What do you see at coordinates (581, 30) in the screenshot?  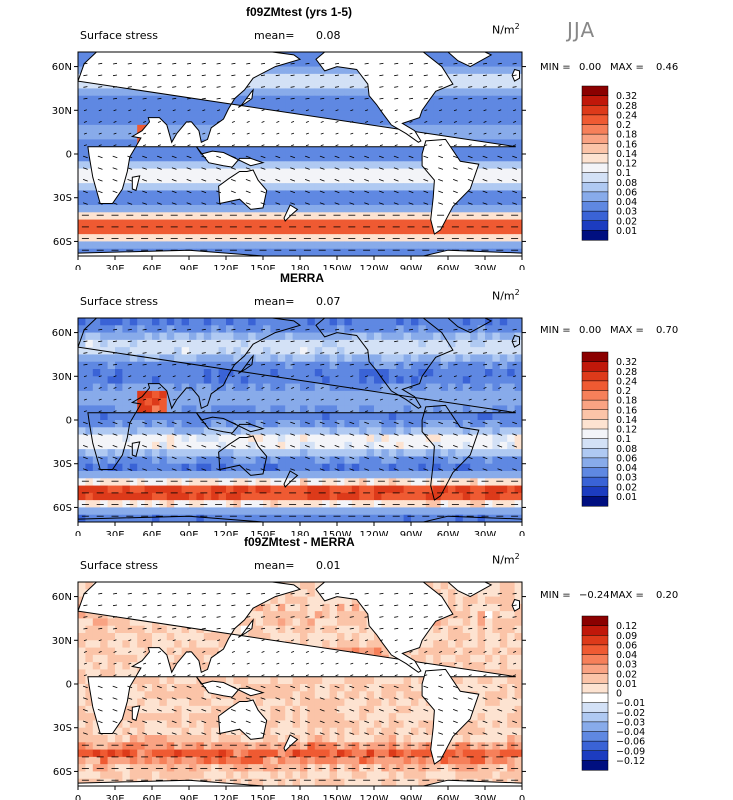 I see `season-label: JJA` at bounding box center [581, 30].